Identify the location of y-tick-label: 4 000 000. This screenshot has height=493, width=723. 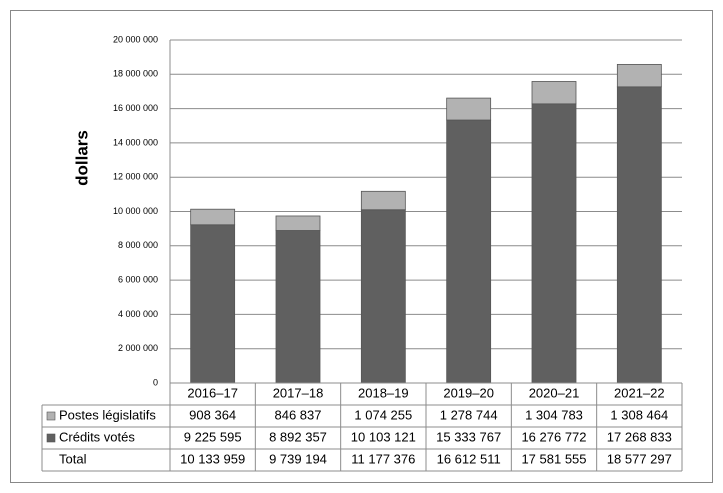
(138, 314).